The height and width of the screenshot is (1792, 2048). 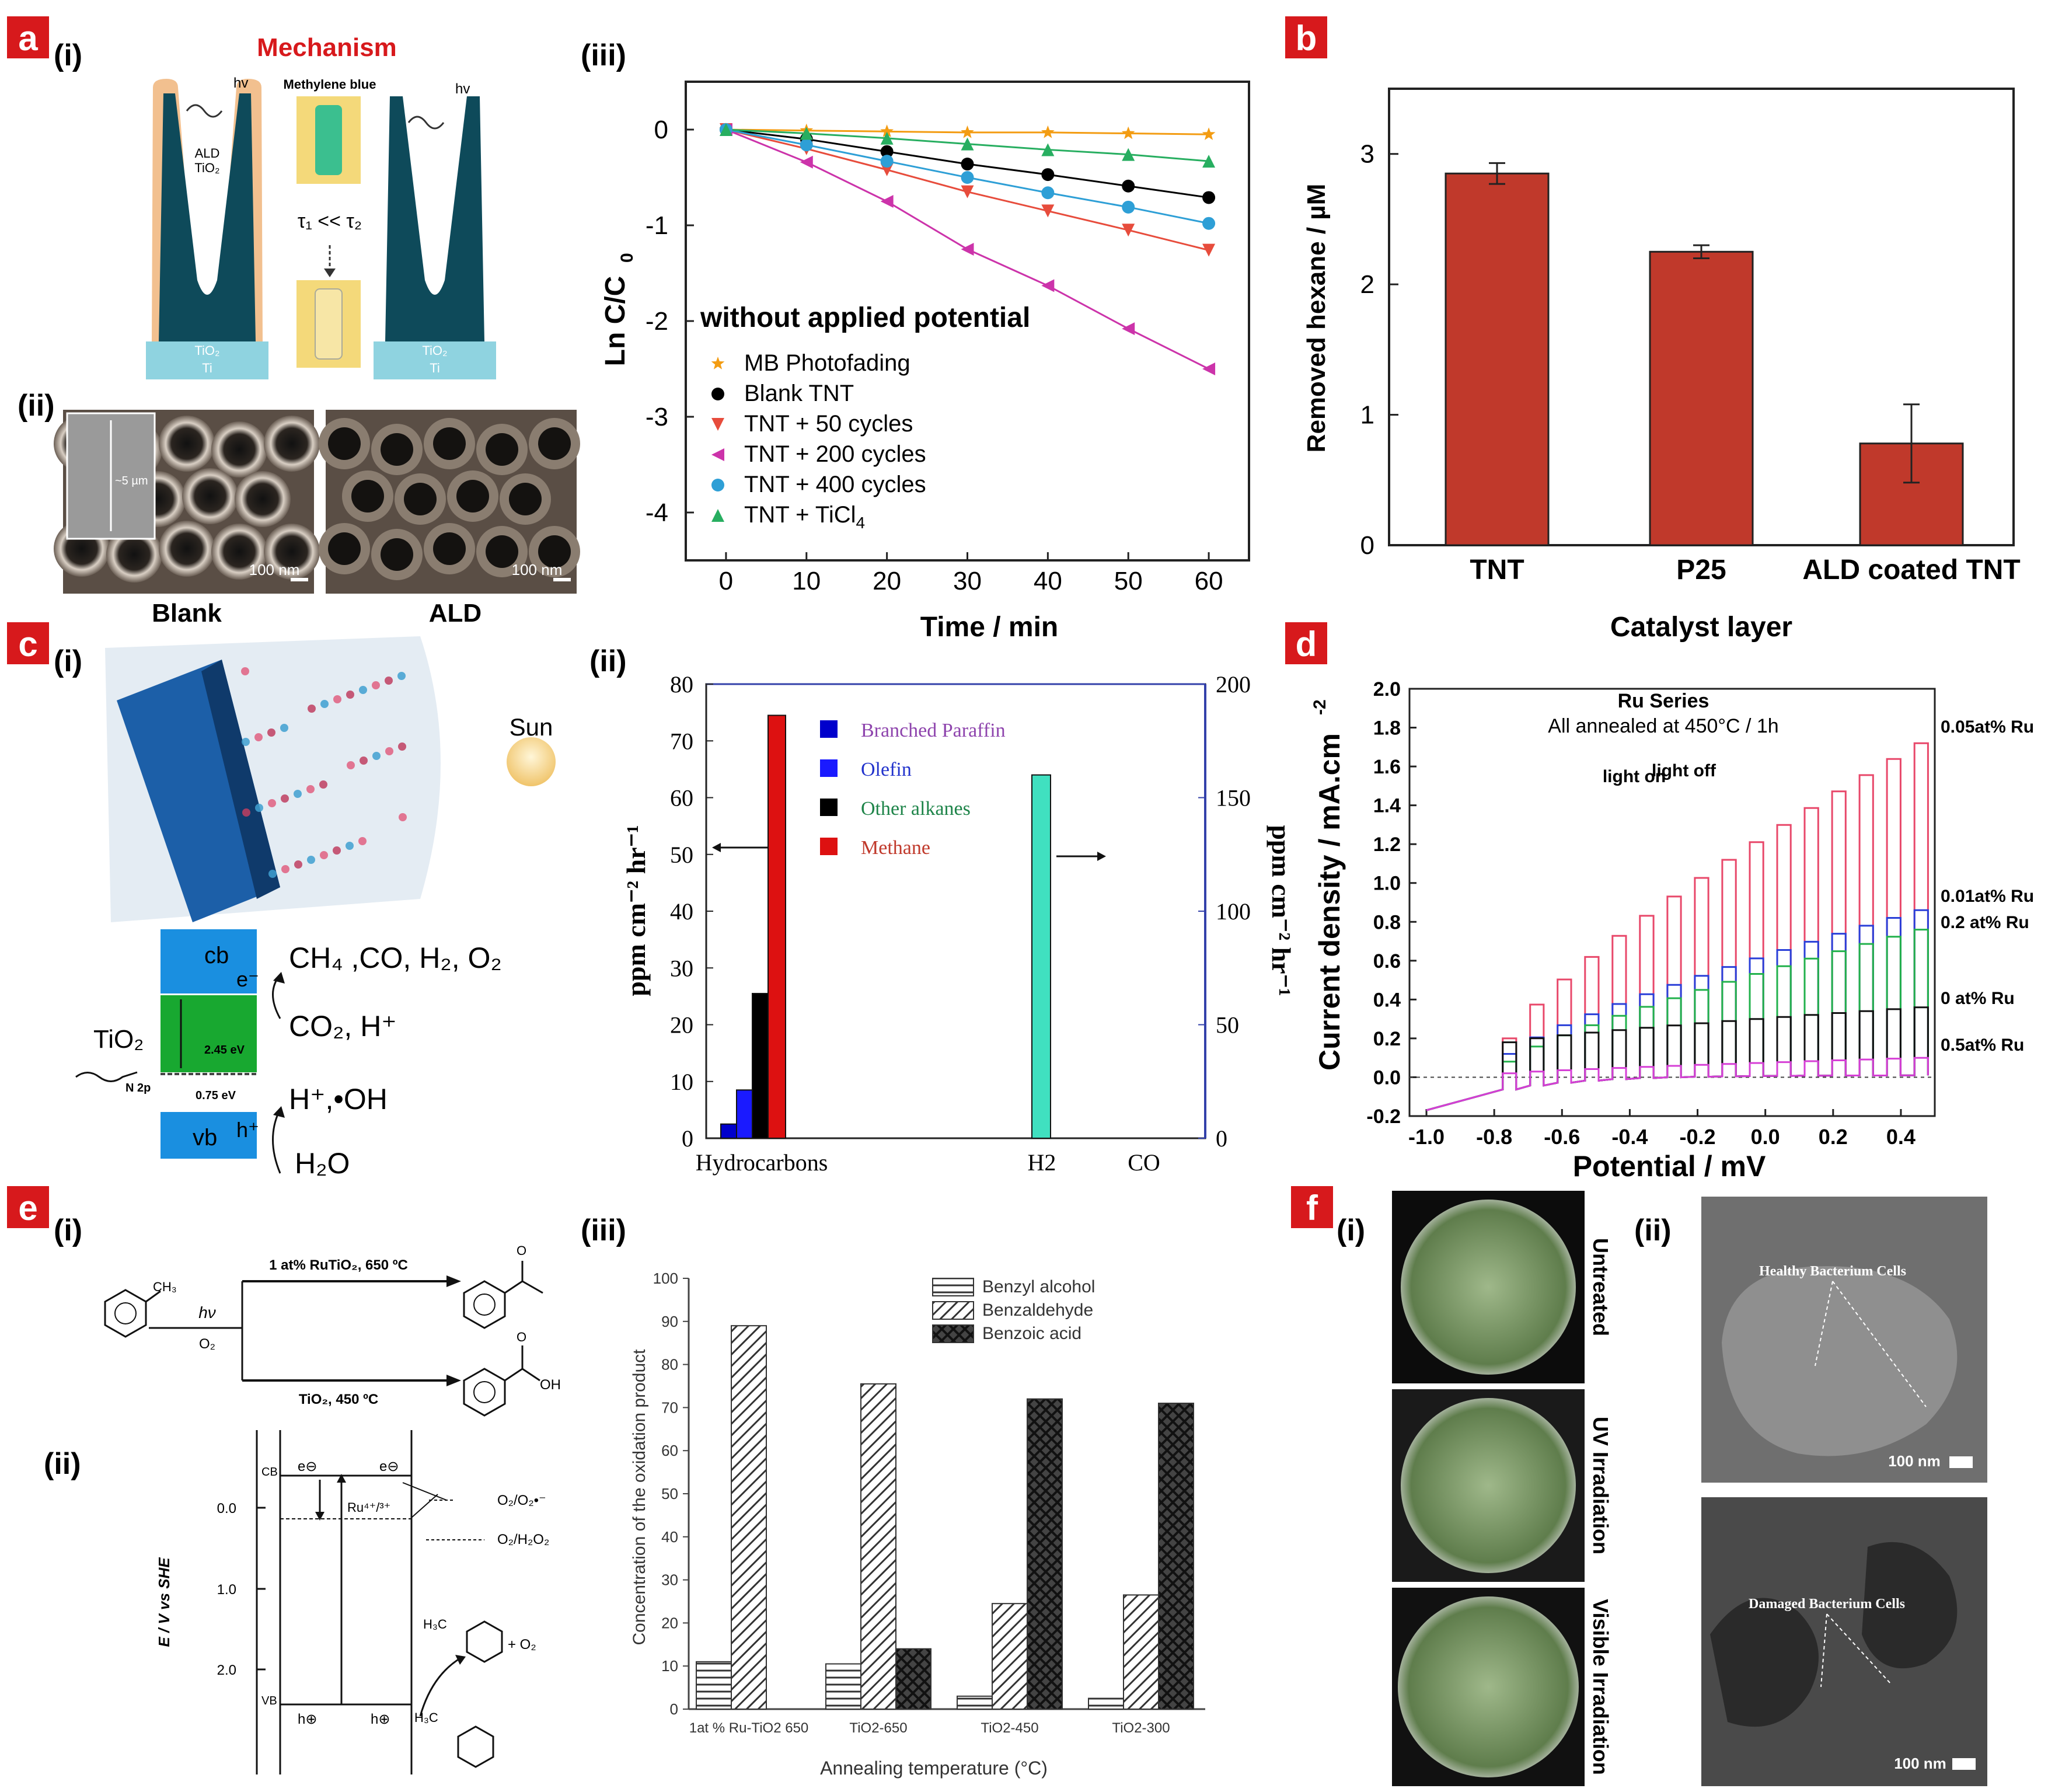 I want to click on tau-comparison: τ₁ << τ₂, so click(x=330, y=221).